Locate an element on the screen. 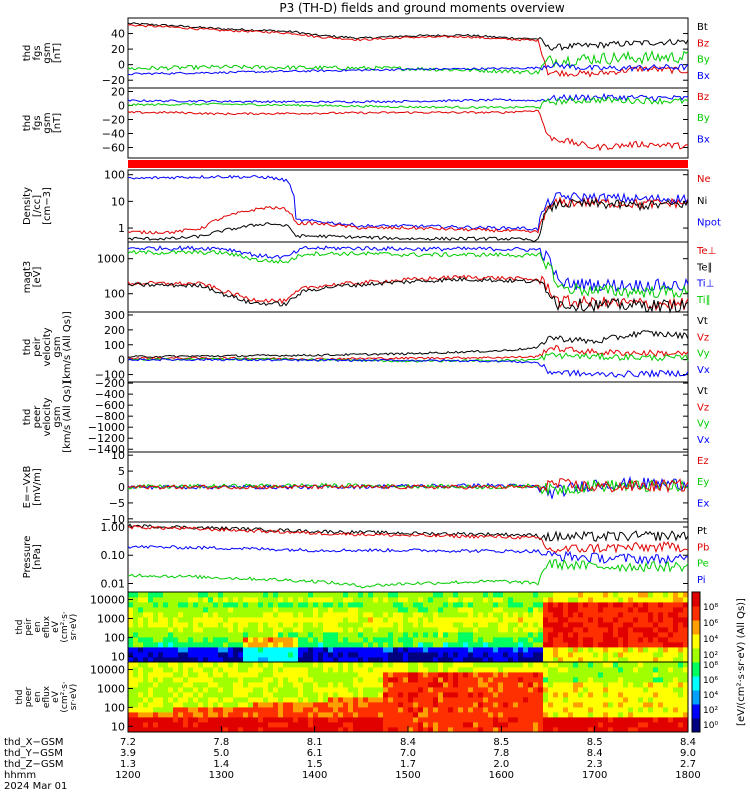 The image size is (750, 800). legend-entry: Vy is located at coordinates (703, 424).